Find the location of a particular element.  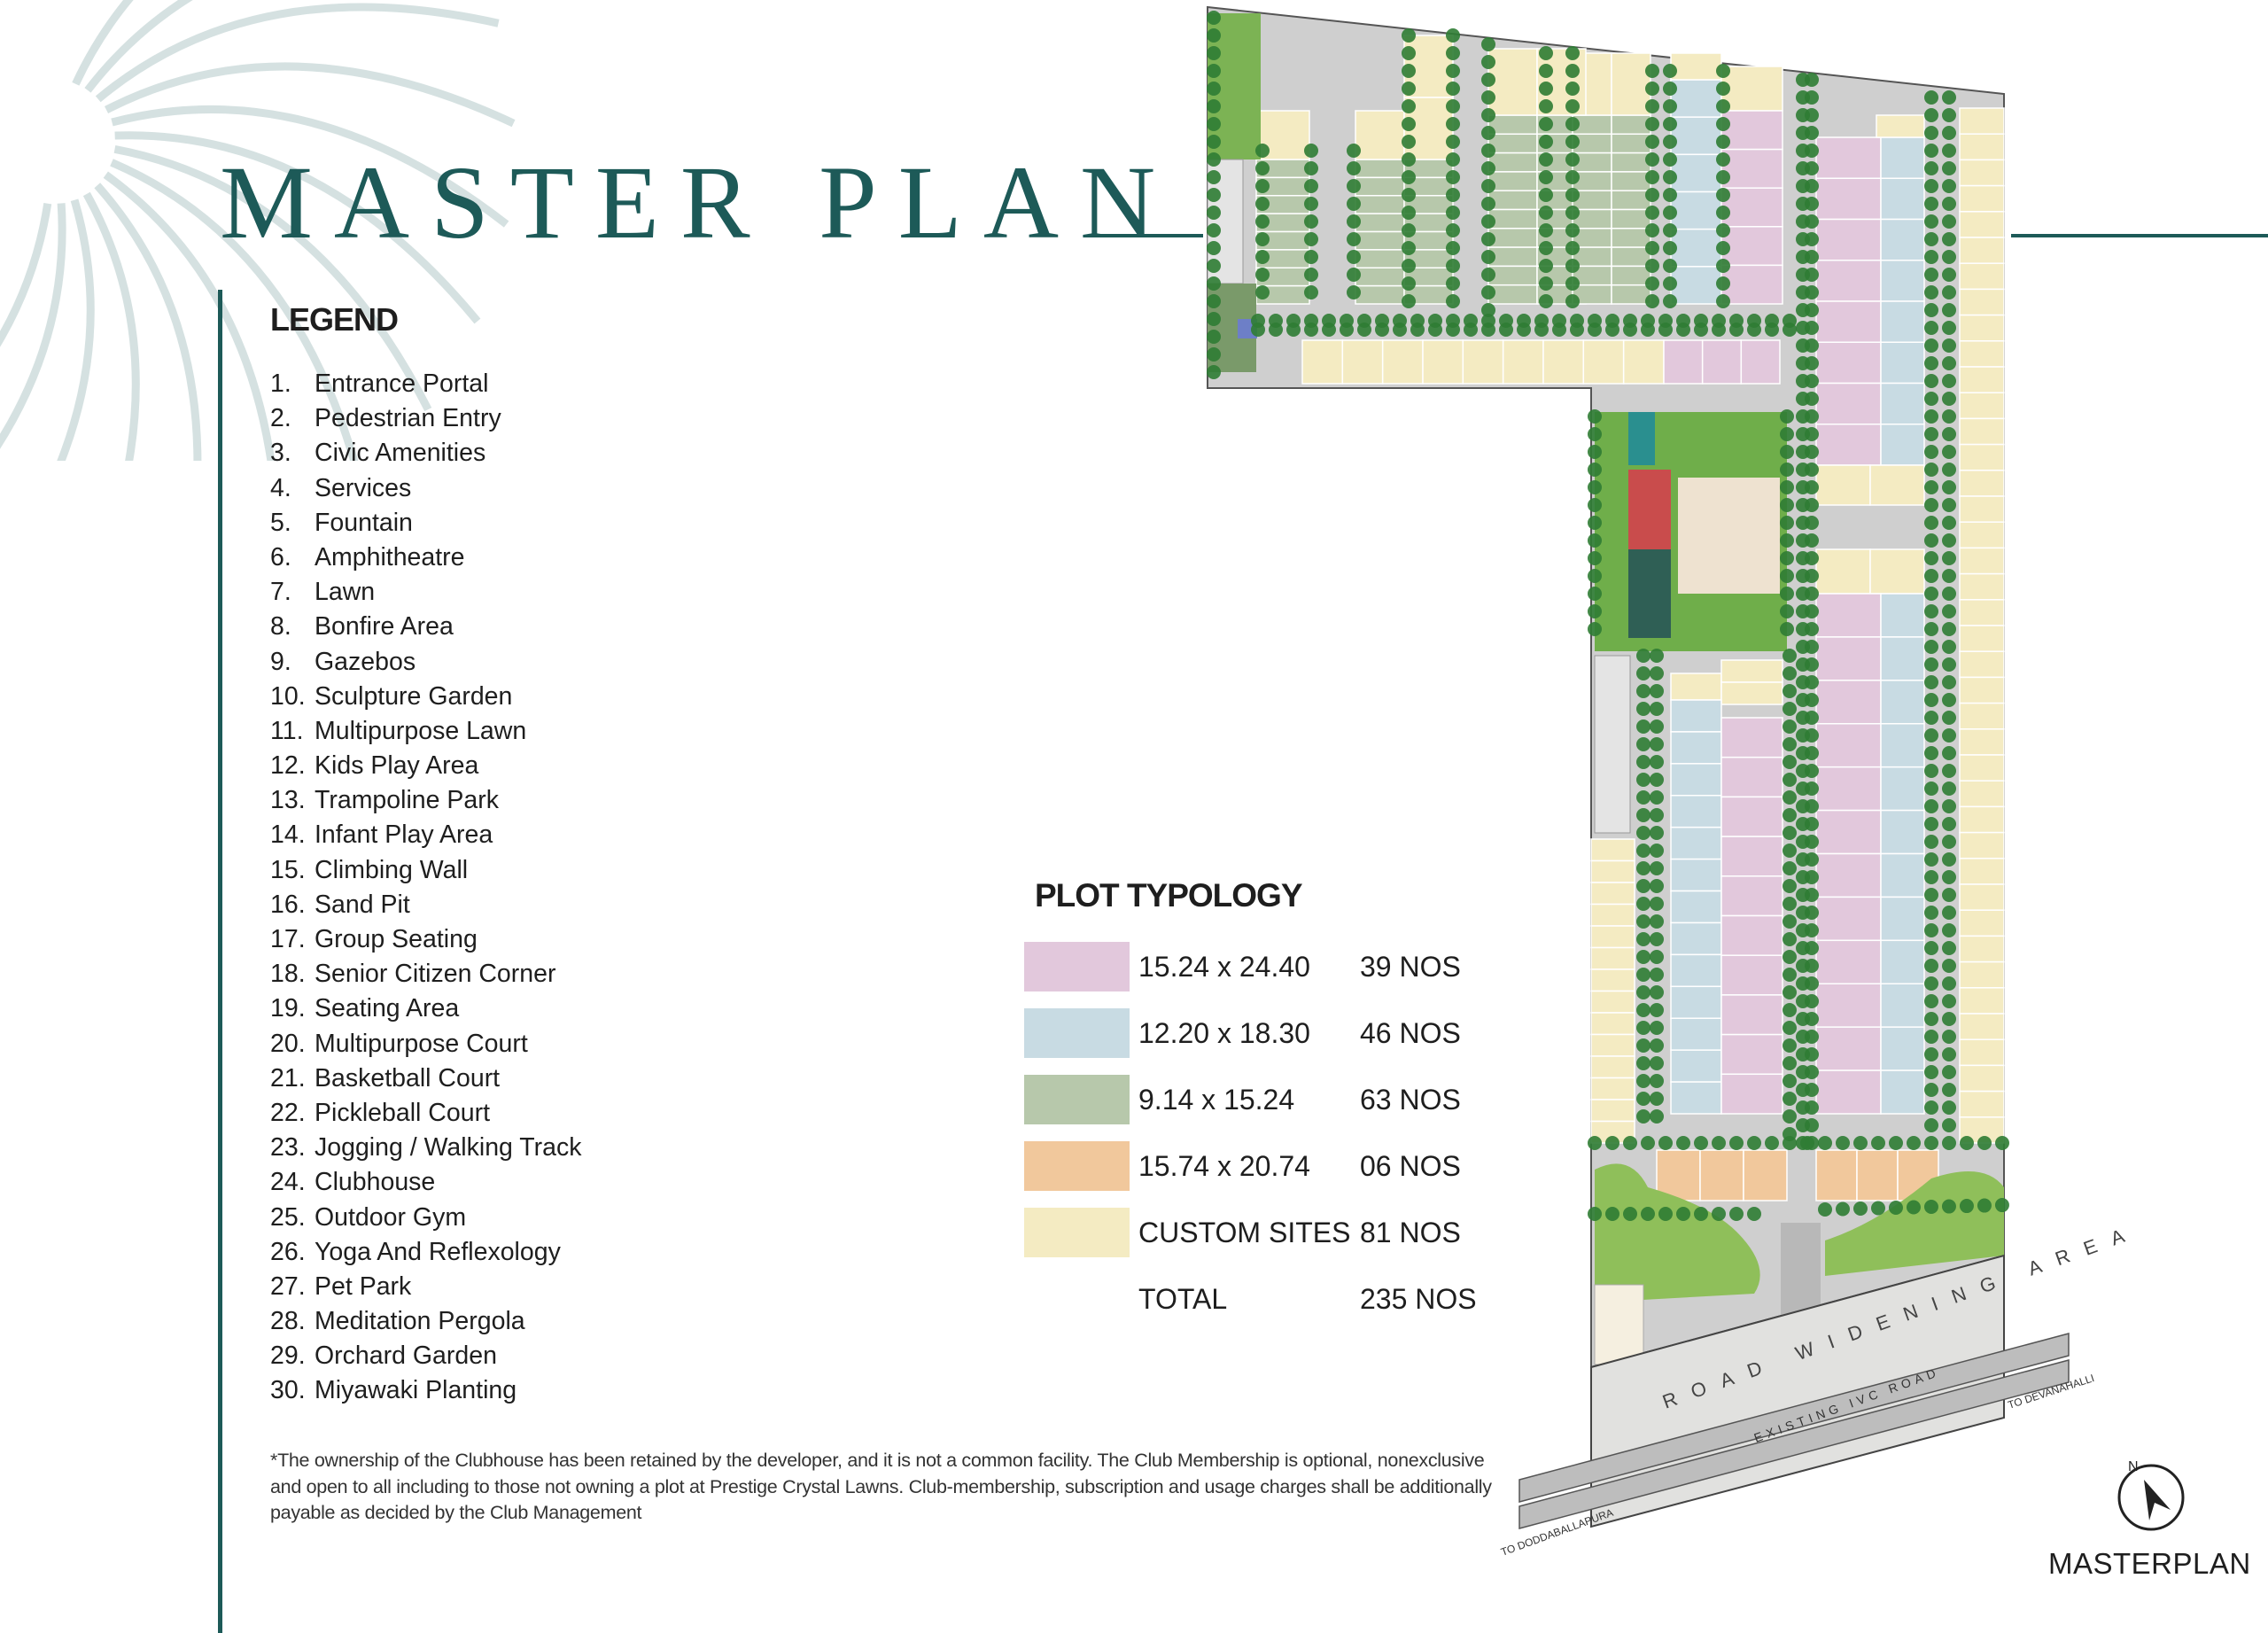

legend-item-label: Sand Pit is located at coordinates (362, 904).